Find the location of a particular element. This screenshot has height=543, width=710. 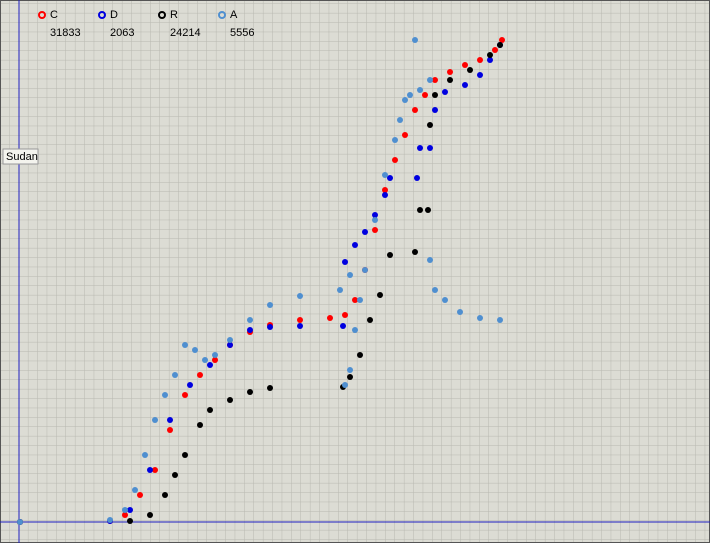

legend-name: C is located at coordinates (54, 15).